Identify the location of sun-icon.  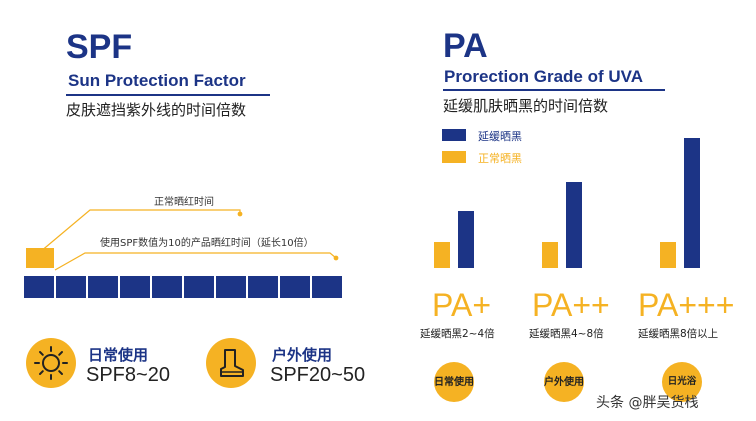
(51, 363).